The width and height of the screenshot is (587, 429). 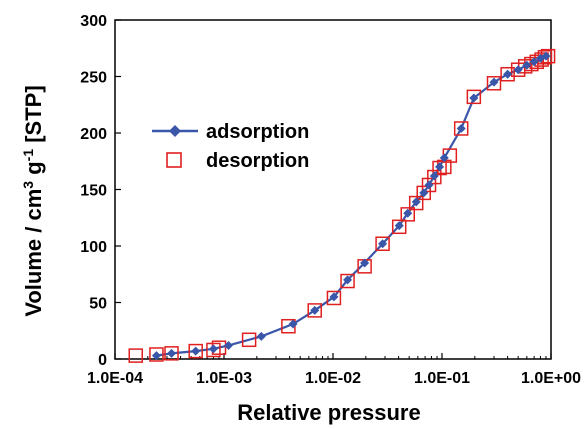 I want to click on x-tick-label: 1.0E-02, so click(x=333, y=378).